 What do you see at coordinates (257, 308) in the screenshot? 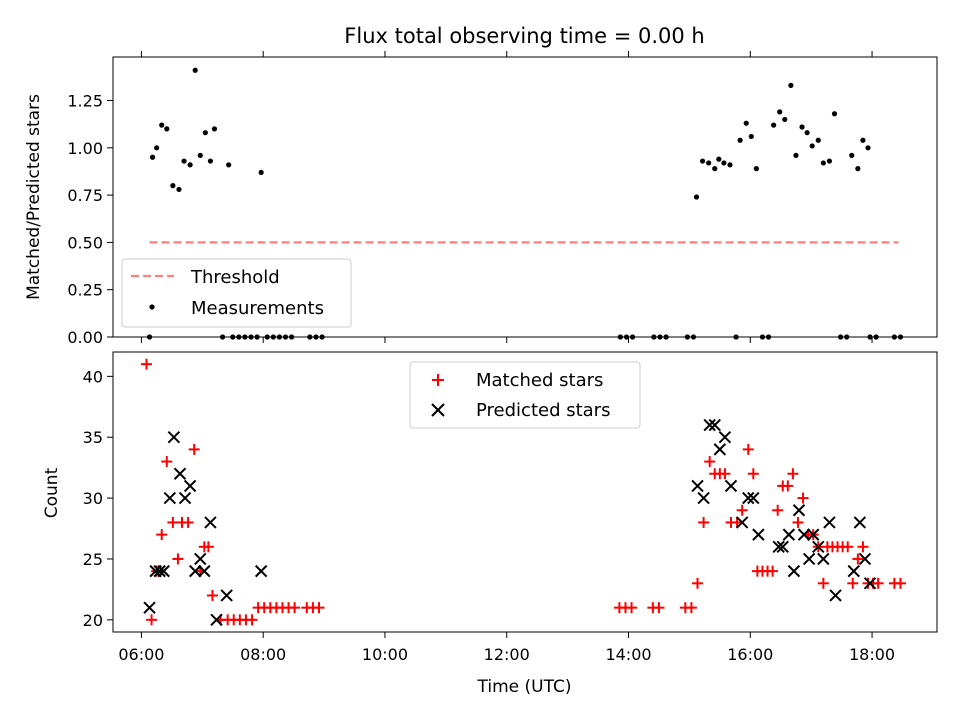
I see `measurements-legend-label: Measurements` at bounding box center [257, 308].